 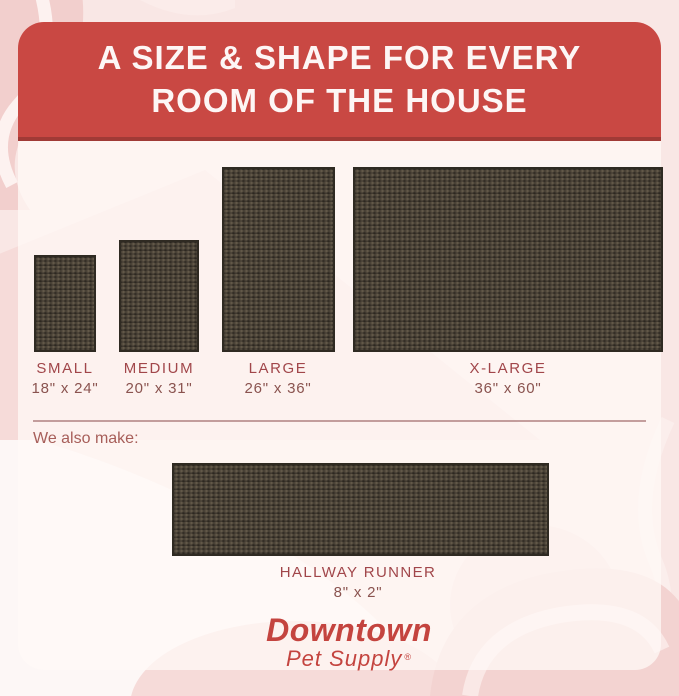 What do you see at coordinates (159, 368) in the screenshot?
I see `size-name: MEDIUM` at bounding box center [159, 368].